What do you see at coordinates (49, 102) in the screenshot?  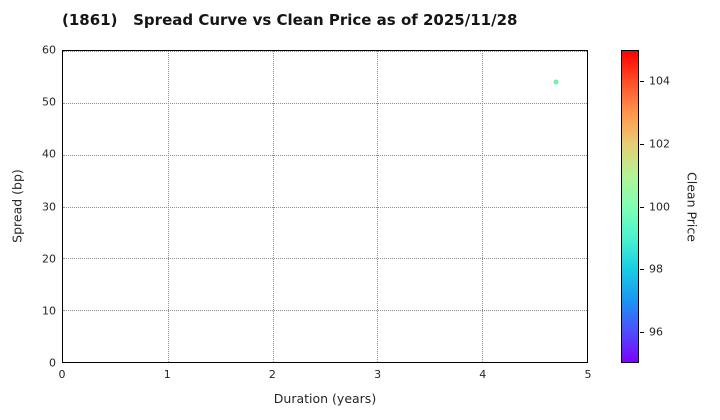 I see `y-tick-label: 50` at bounding box center [49, 102].